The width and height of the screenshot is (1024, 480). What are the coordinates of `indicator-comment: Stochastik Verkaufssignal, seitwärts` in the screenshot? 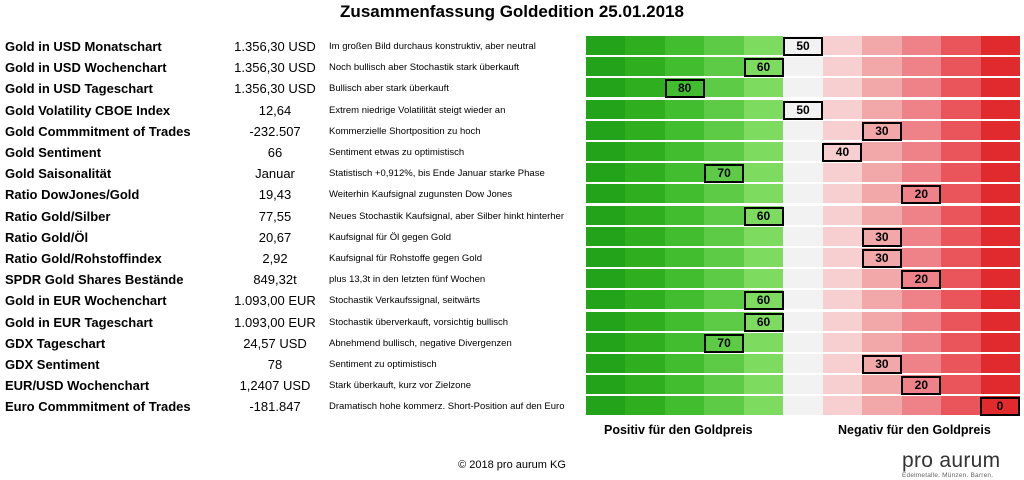 It's located at (405, 301).